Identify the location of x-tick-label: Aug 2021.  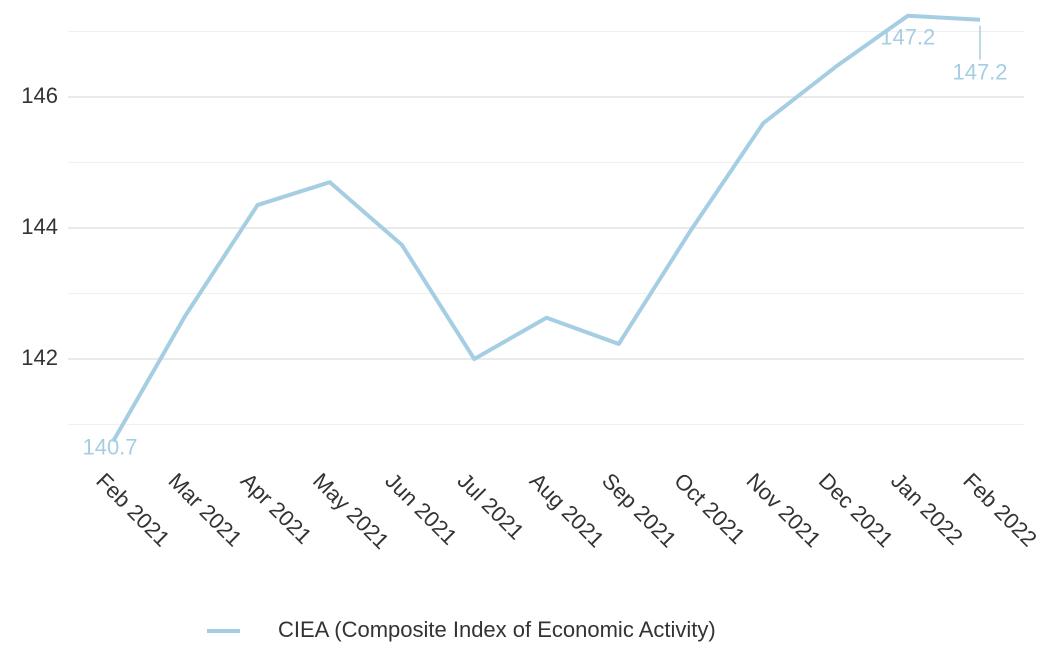
(567, 510).